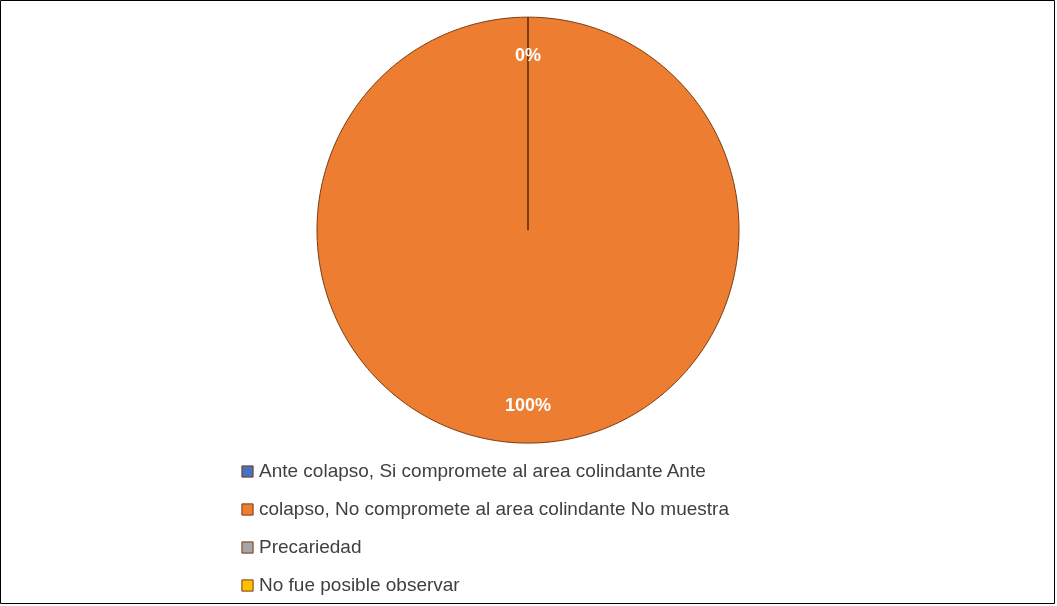 This screenshot has width=1057, height=606. Describe the element at coordinates (359, 585) in the screenshot. I see `legend-label: No fue posible observar` at that location.